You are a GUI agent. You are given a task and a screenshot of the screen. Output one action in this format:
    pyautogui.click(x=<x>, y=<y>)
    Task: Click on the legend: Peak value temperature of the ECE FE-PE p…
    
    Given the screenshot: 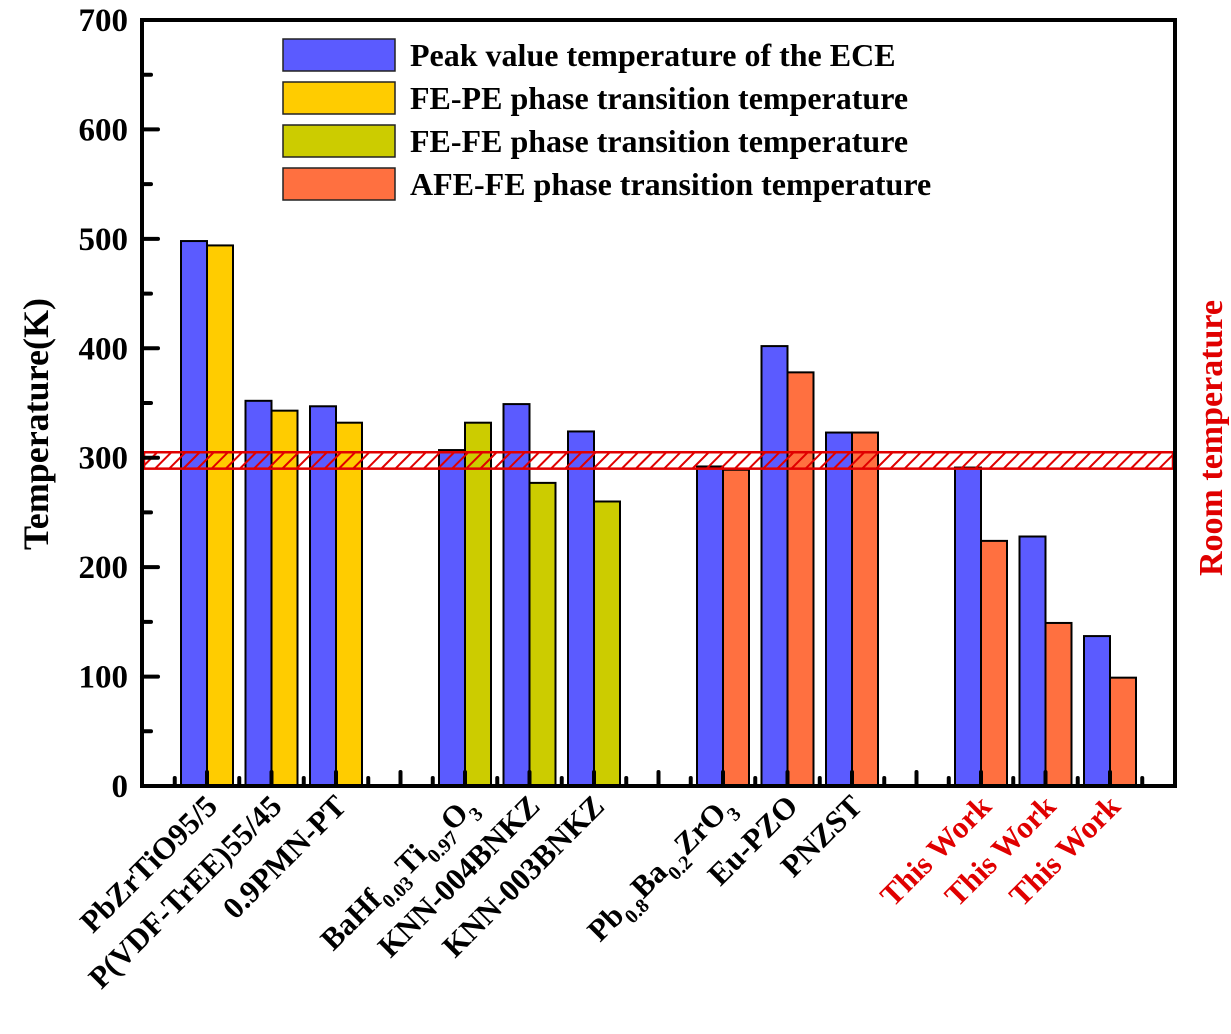 What is the action you would take?
    pyautogui.click(x=606, y=119)
    